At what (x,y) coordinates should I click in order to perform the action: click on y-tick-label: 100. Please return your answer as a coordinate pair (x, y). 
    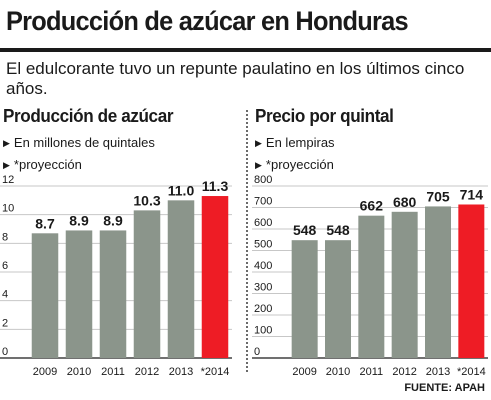
    Looking at the image, I should click on (263, 331).